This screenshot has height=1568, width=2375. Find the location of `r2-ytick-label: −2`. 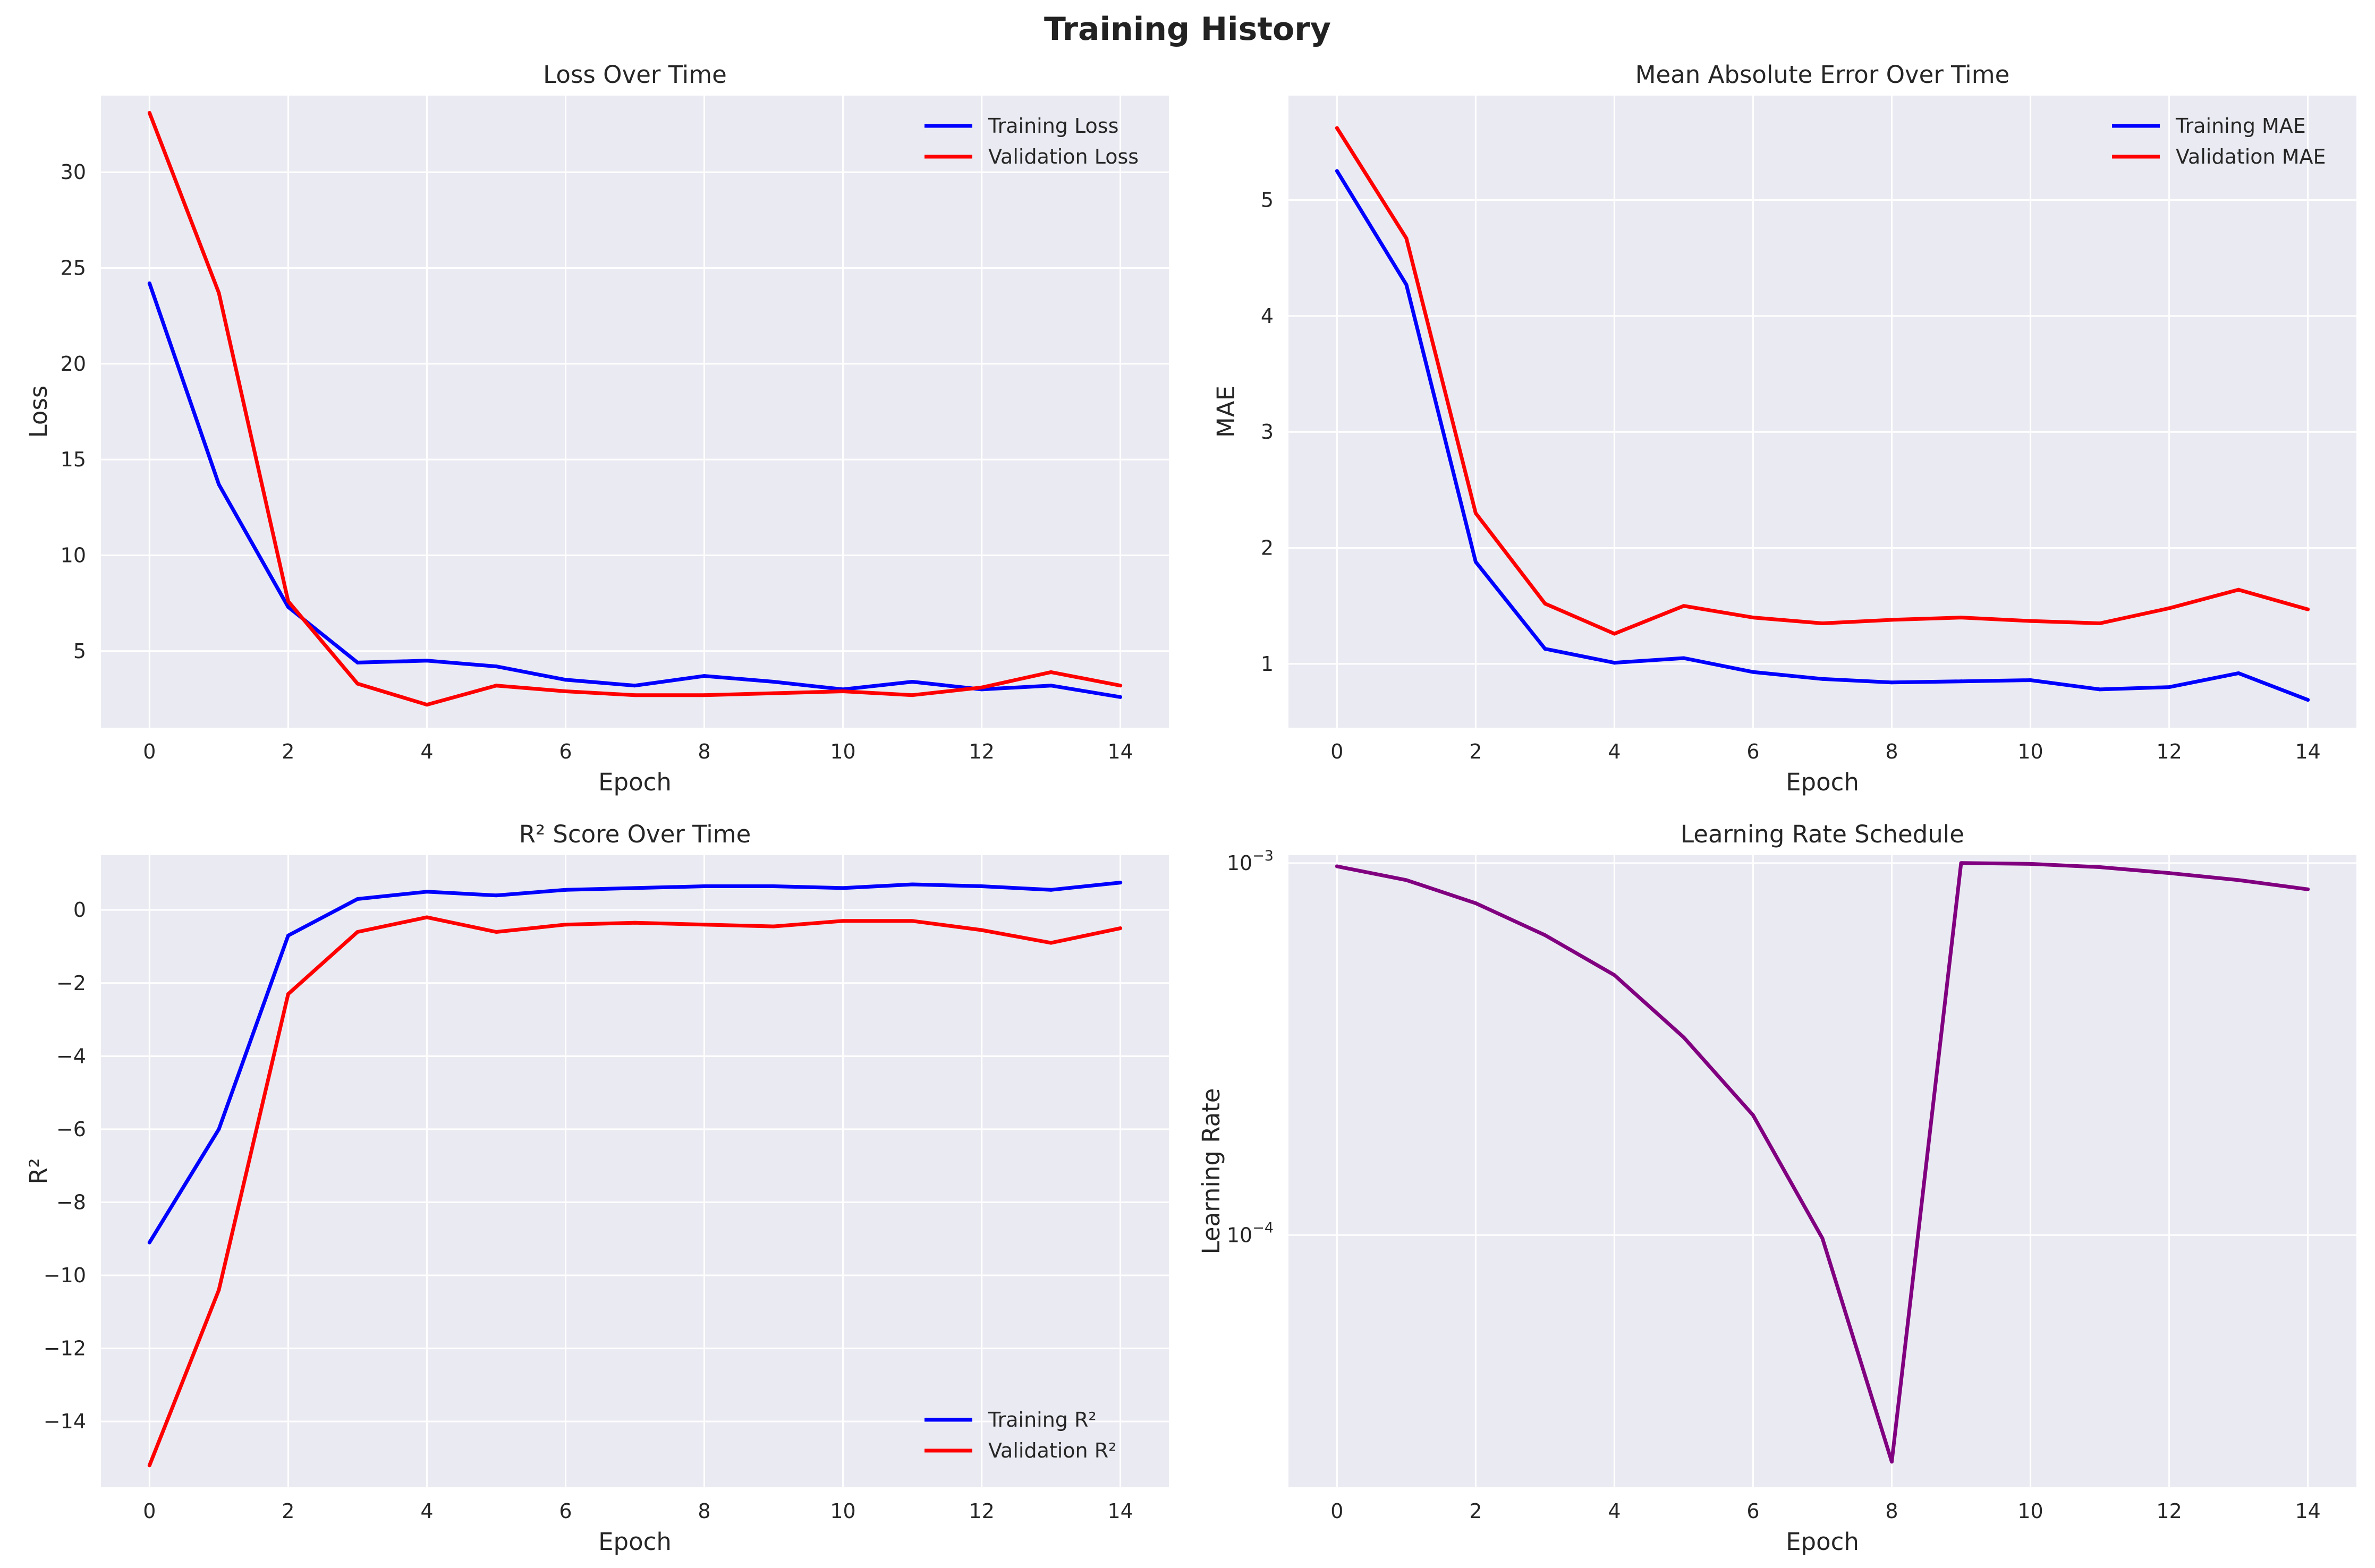

r2-ytick-label: −2 is located at coordinates (71, 983).